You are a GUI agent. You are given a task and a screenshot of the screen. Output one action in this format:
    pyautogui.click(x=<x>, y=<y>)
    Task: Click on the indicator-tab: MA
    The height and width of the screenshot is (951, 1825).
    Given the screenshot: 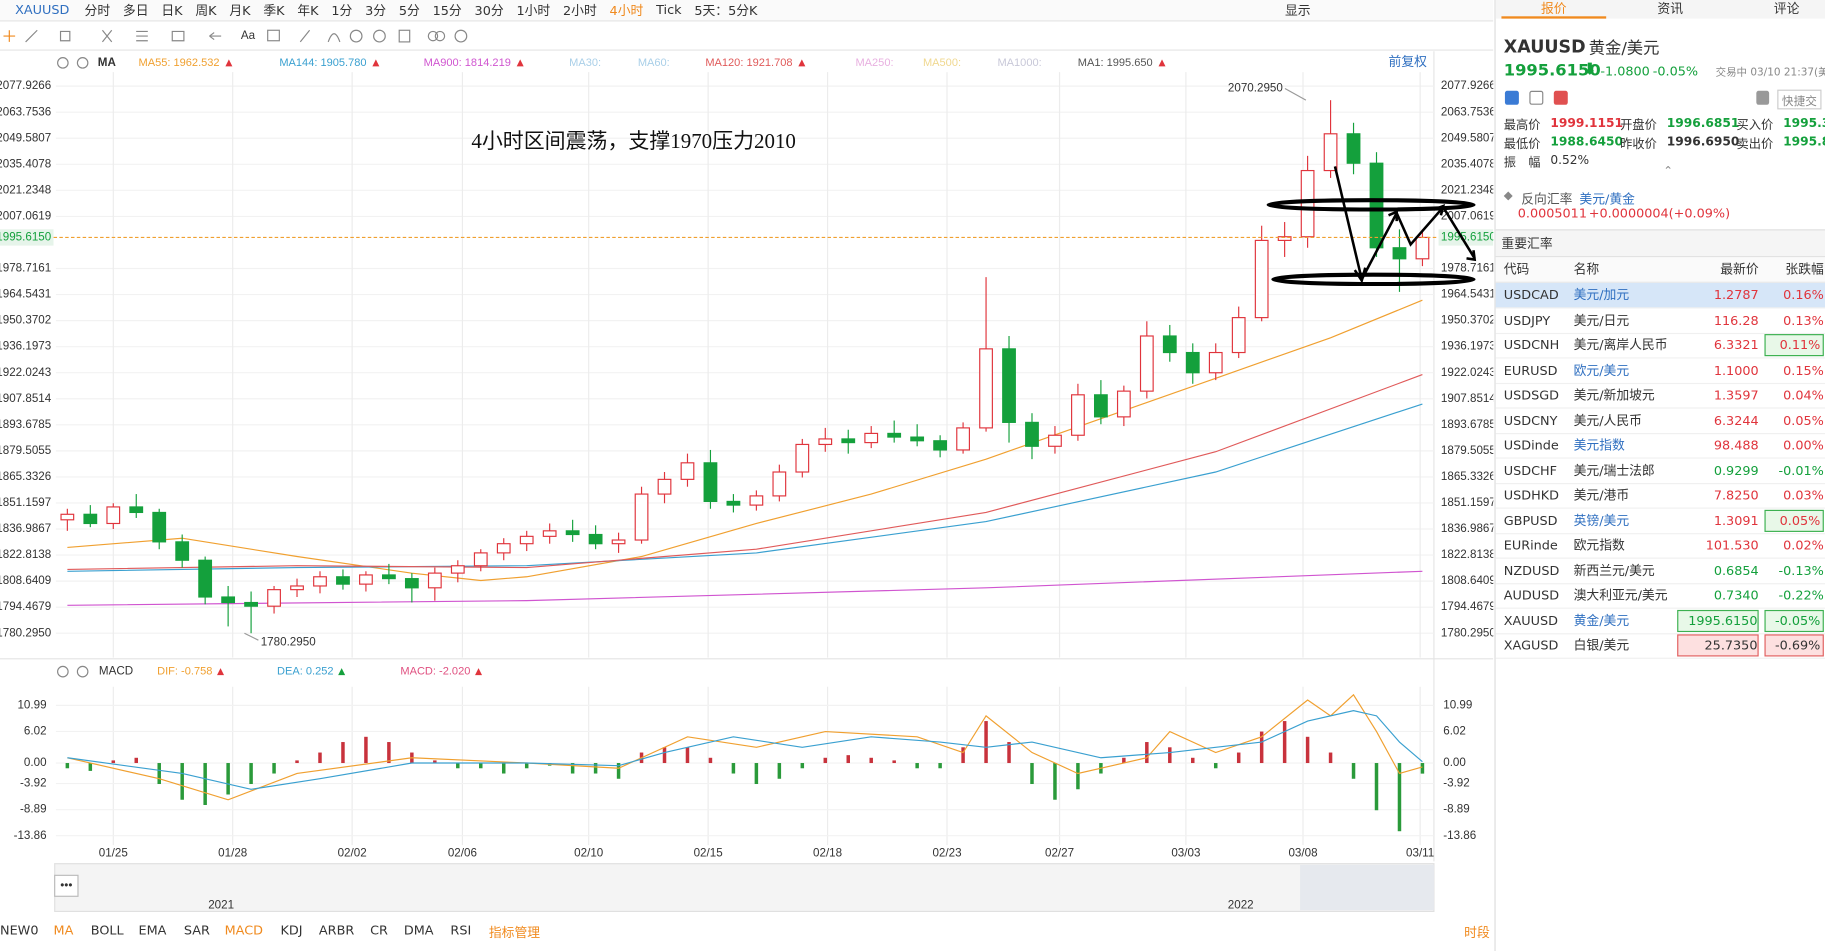 What is the action you would take?
    pyautogui.click(x=63, y=931)
    